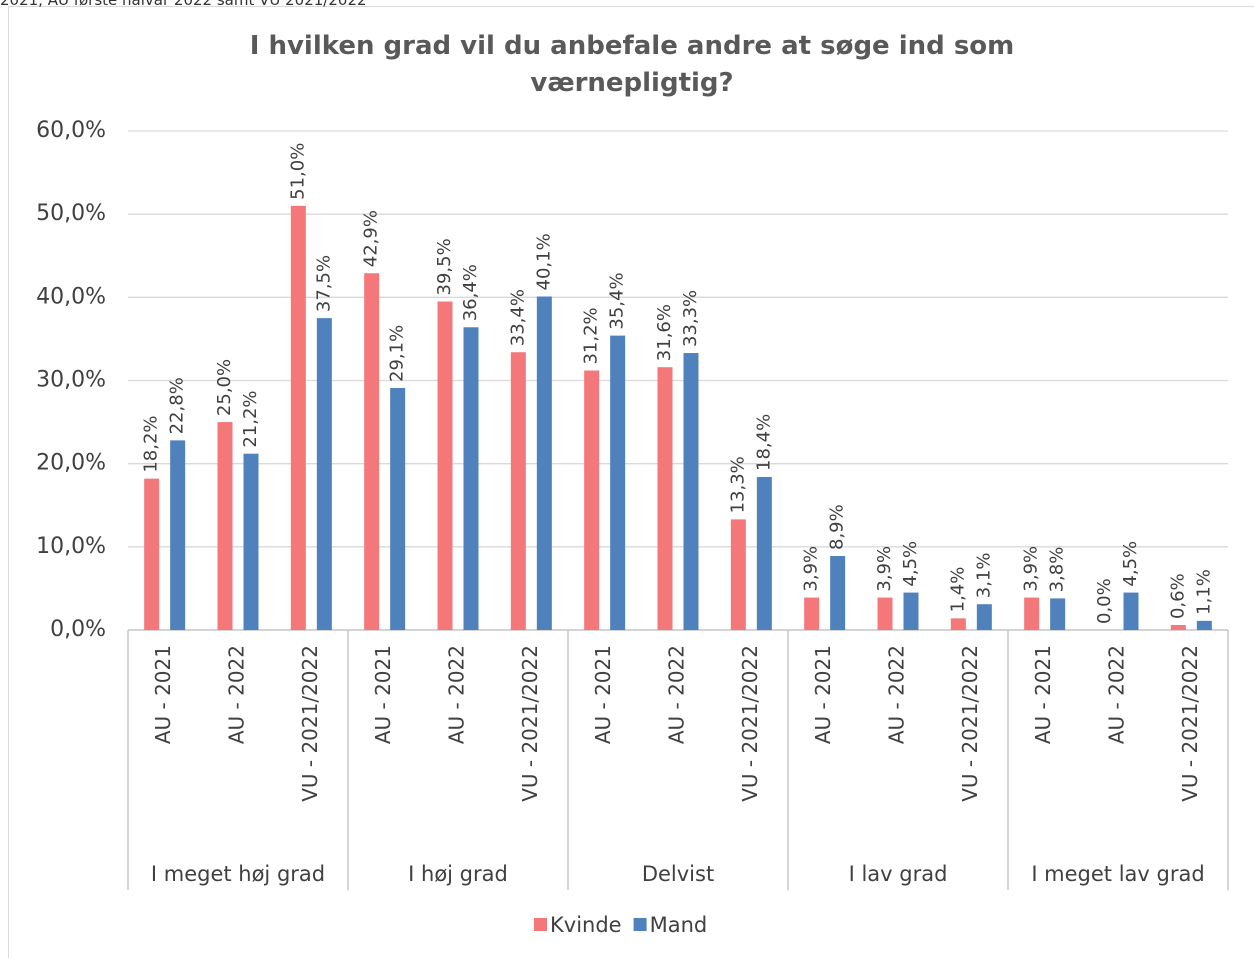 This screenshot has width=1254, height=958. Describe the element at coordinates (763, 442) in the screenshot. I see `data-label: 18,4%` at that location.